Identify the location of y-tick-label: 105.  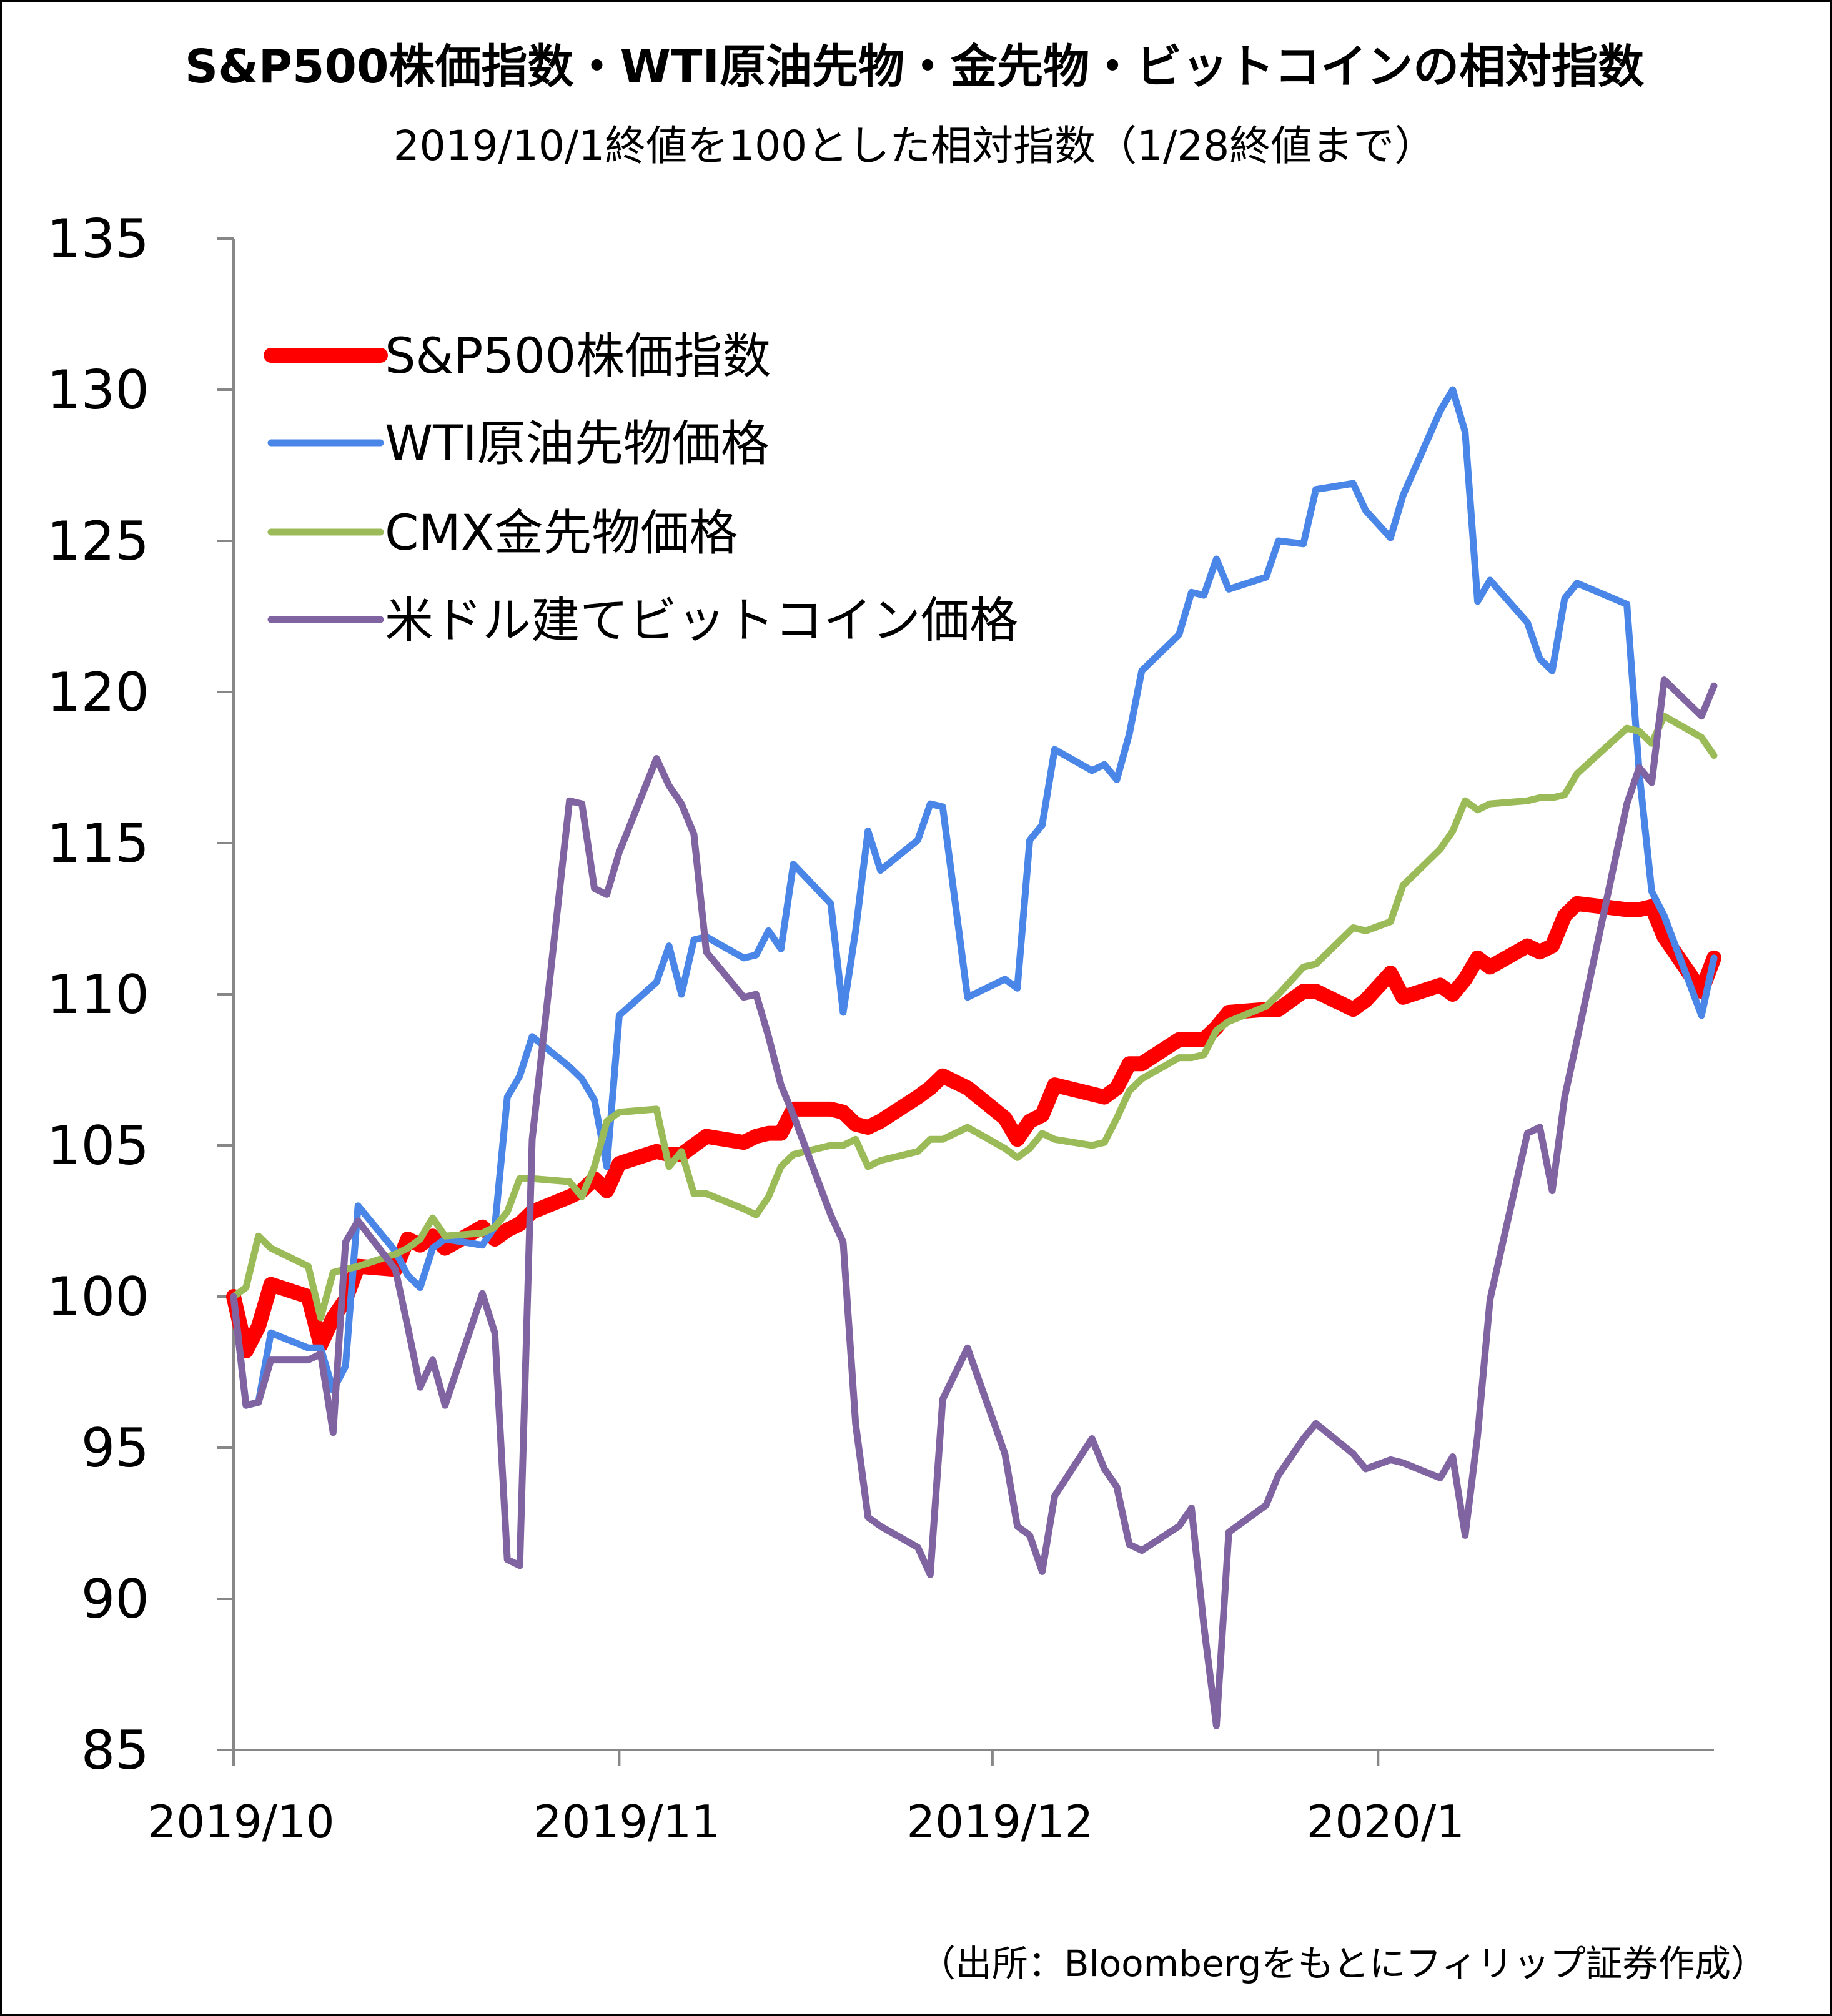
(98, 1146).